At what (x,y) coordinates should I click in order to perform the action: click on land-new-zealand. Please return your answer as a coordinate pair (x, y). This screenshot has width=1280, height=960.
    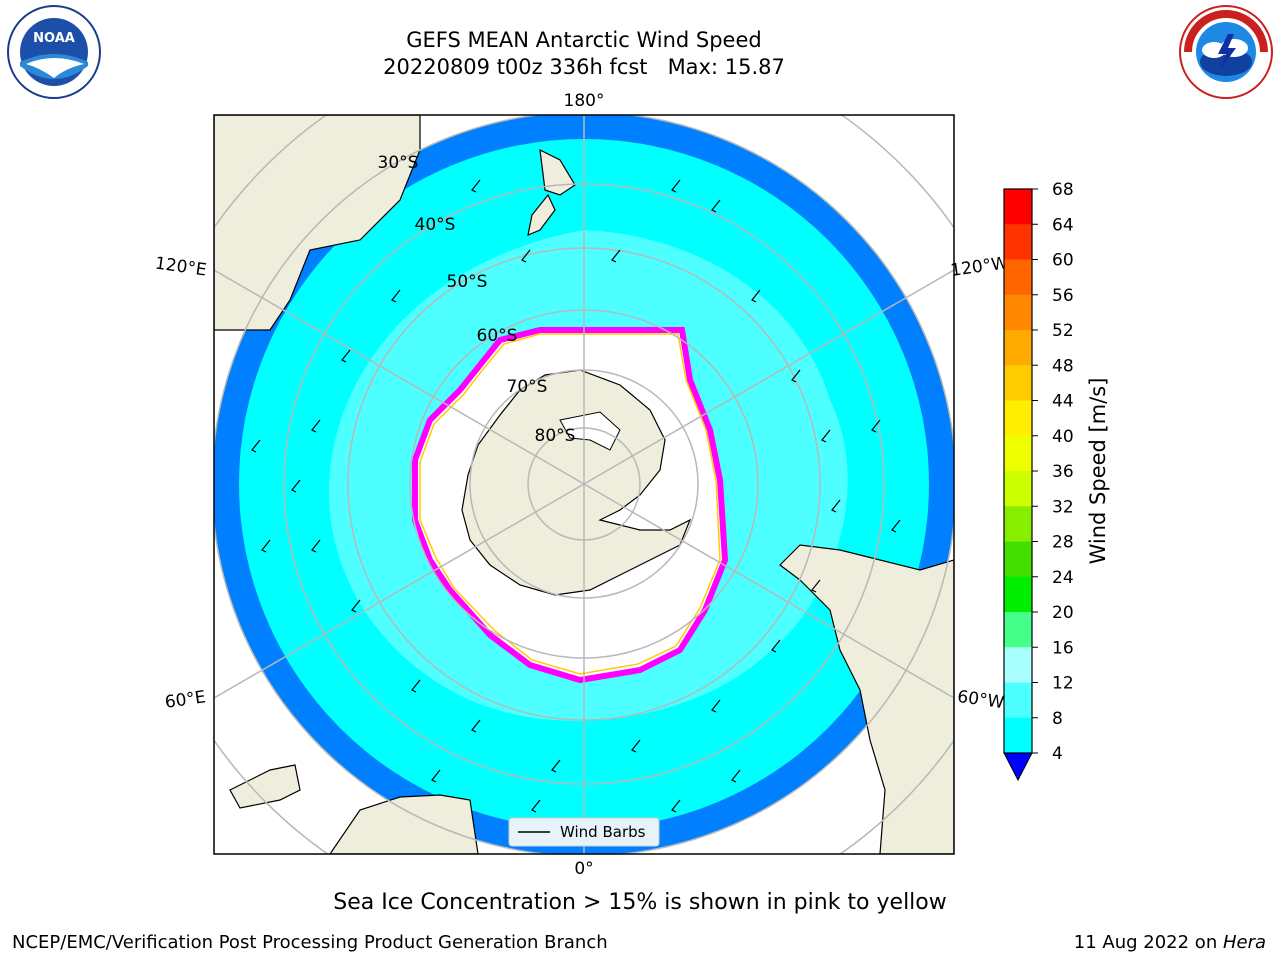
    Looking at the image, I should click on (551, 192).